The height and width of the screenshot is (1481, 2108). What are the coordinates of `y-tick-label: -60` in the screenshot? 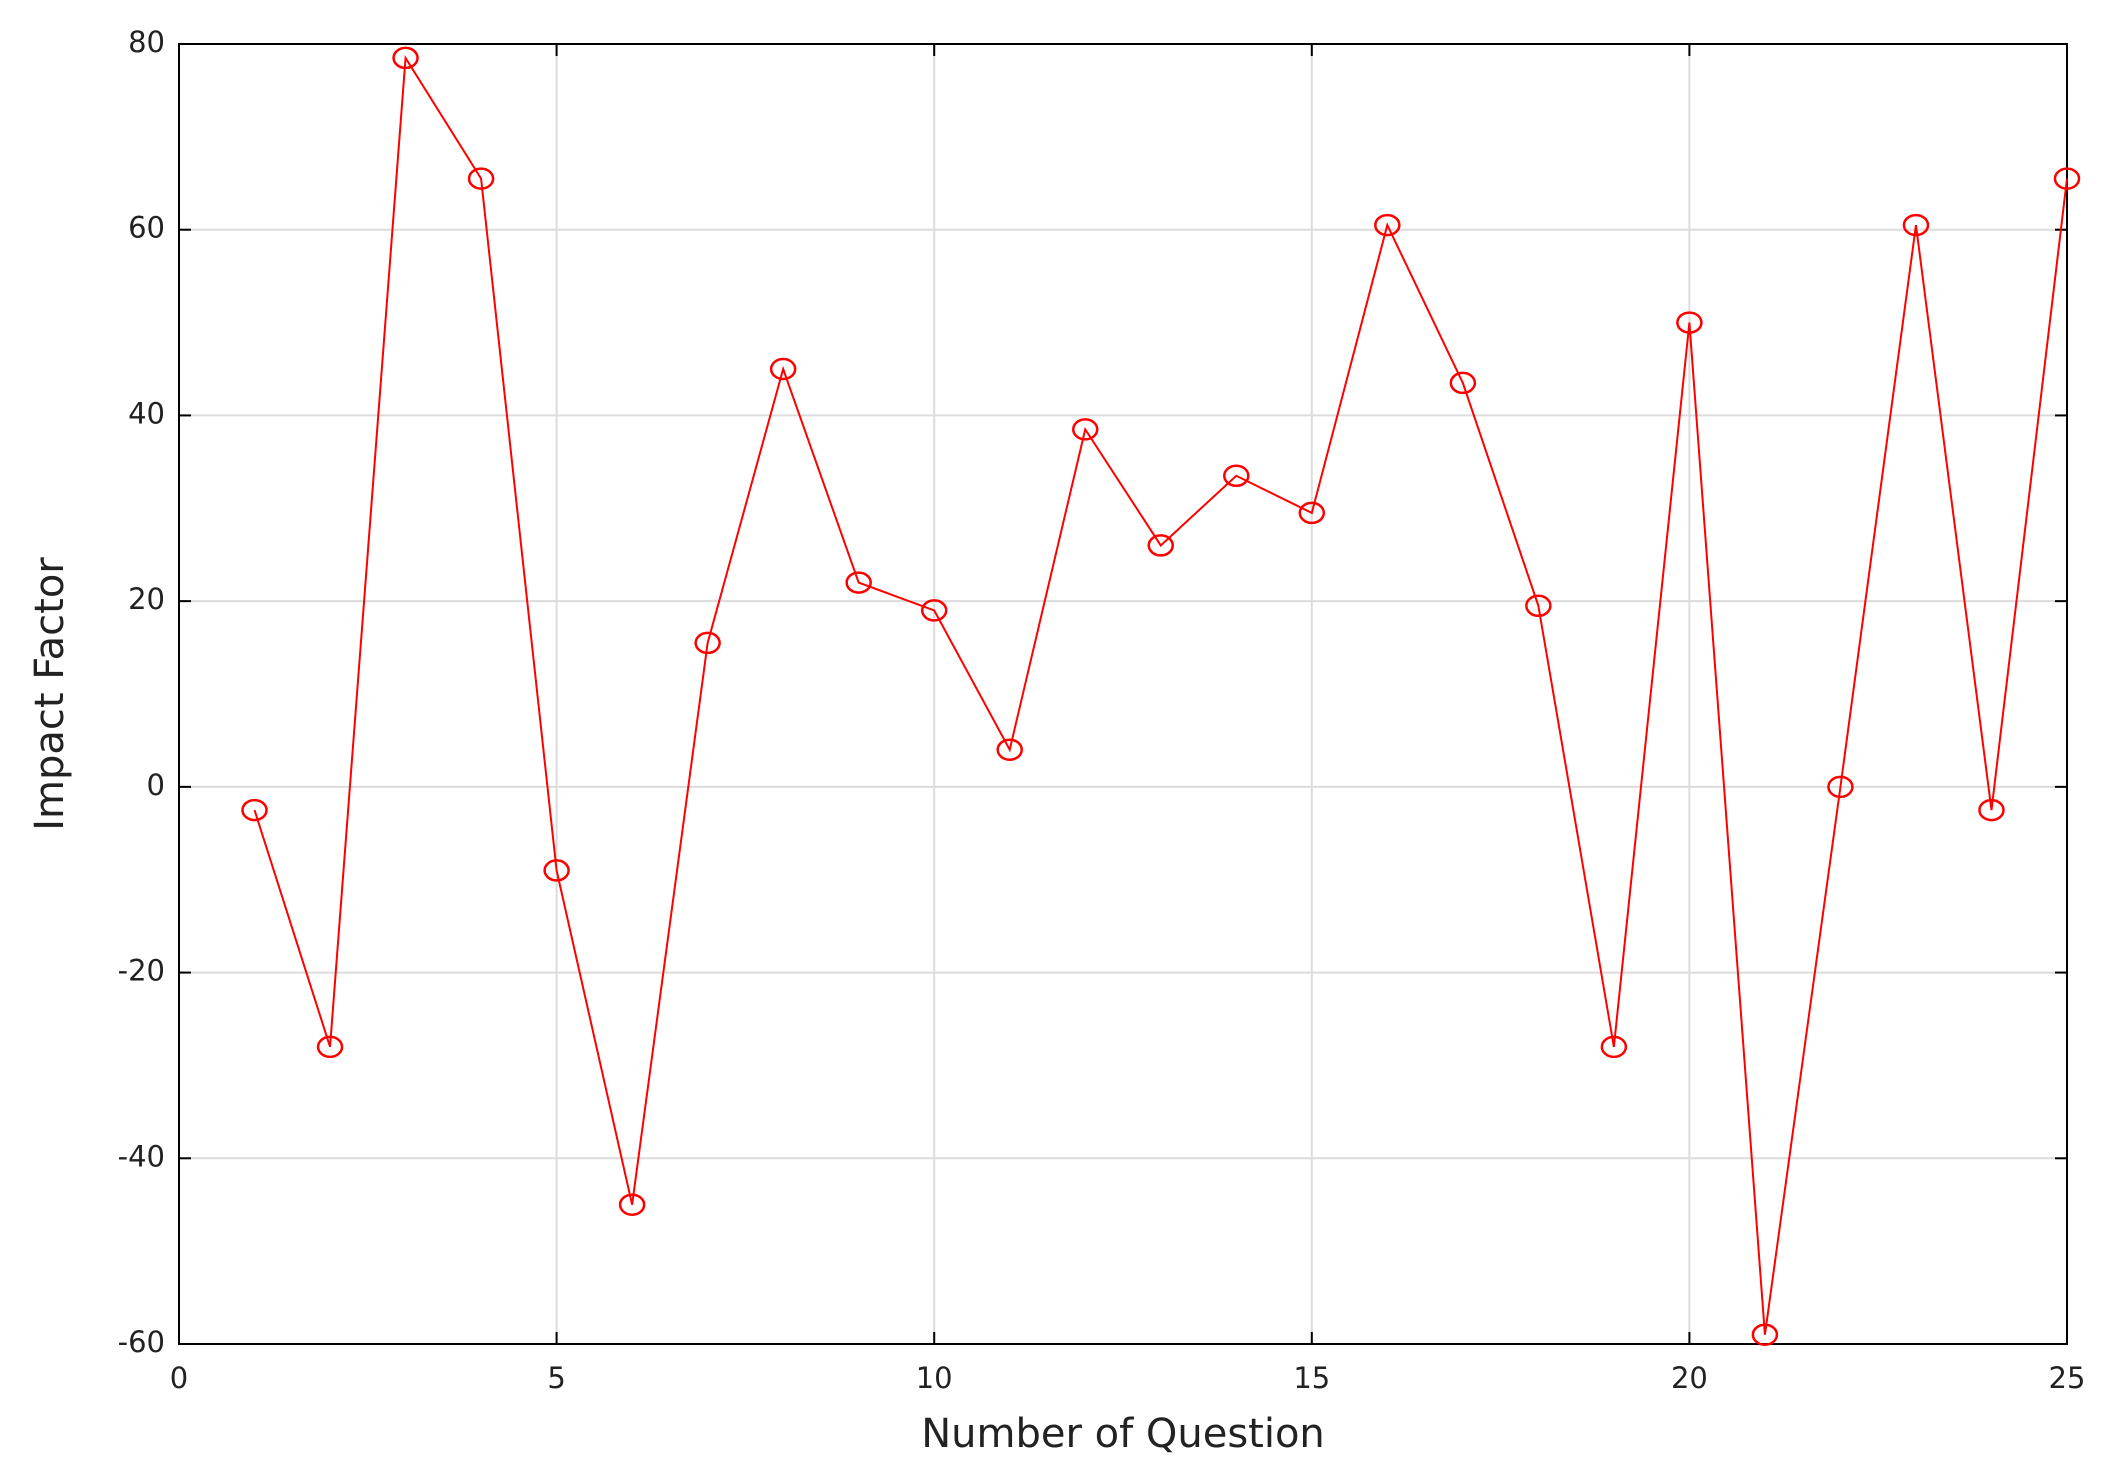 It's located at (141, 1342).